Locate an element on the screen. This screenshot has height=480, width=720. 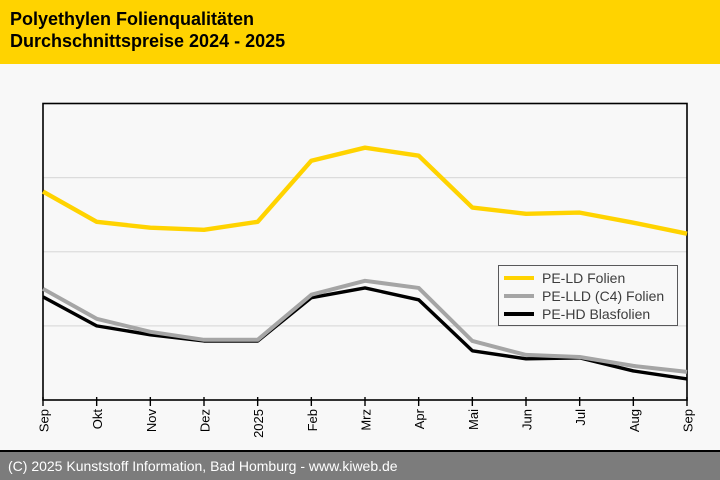
x-axis-label: Mrz is located at coordinates (366, 420).